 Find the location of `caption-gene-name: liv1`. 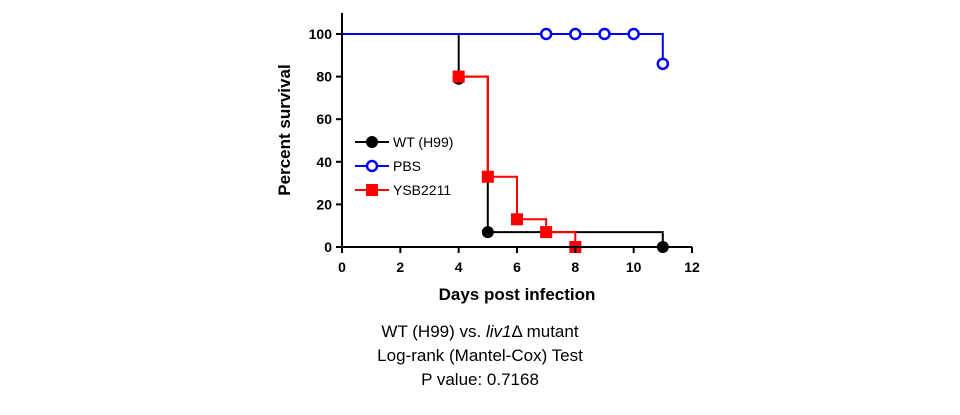

caption-gene-name: liv1 is located at coordinates (498, 331).